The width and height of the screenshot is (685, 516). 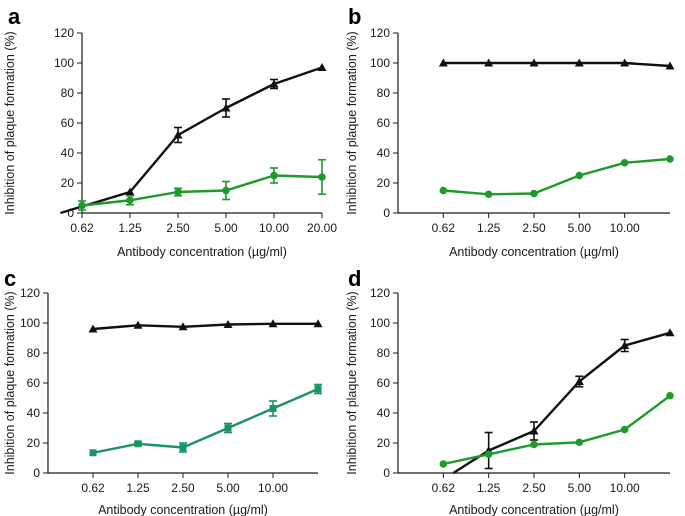 I want to click on panel-letter: b, so click(x=354, y=16).